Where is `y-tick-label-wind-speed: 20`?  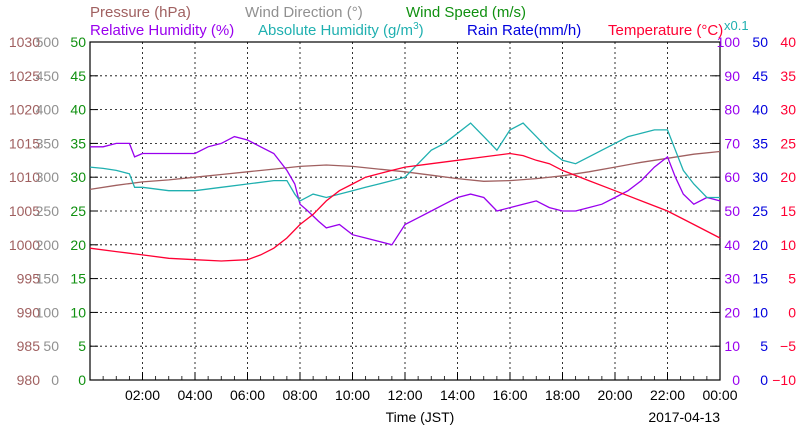 y-tick-label-wind-speed: 20 is located at coordinates (78, 245).